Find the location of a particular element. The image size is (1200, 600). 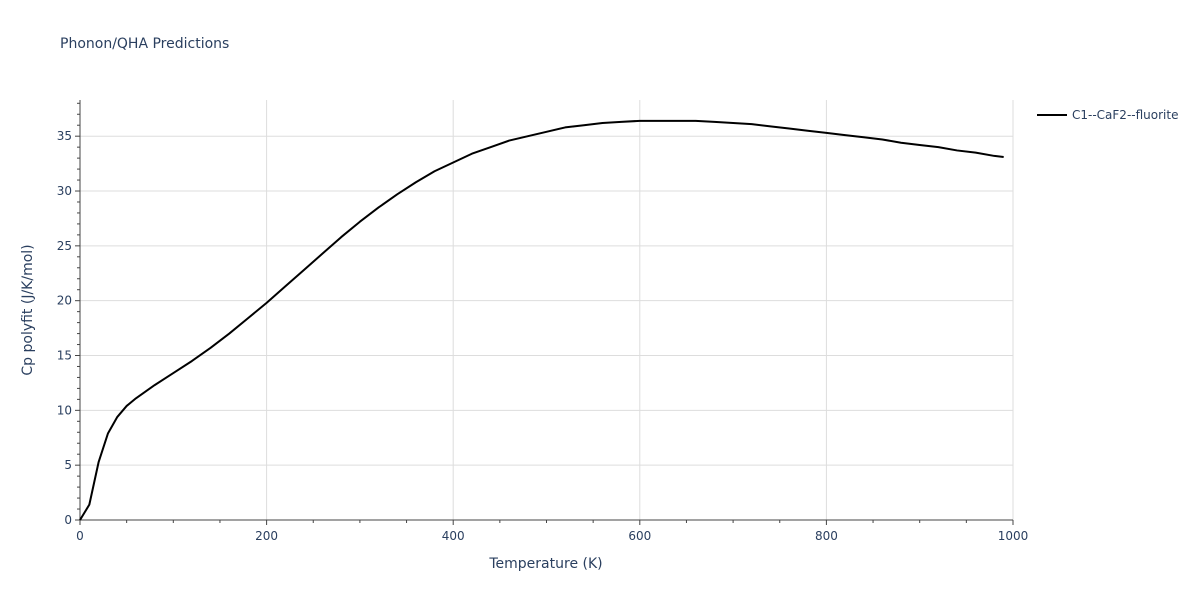

legend: C1--CaF2--fluorite is located at coordinates (1107, 115).